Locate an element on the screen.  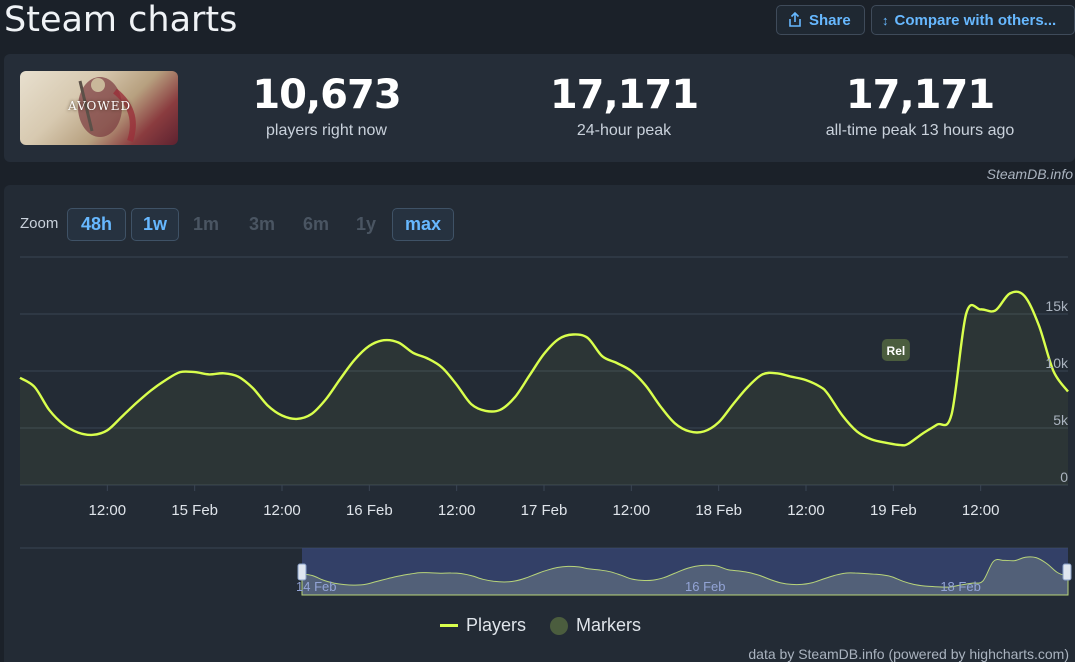
navigator-labels: 14 Feb 16 Feb 18 Feb is located at coordinates (638, 586).